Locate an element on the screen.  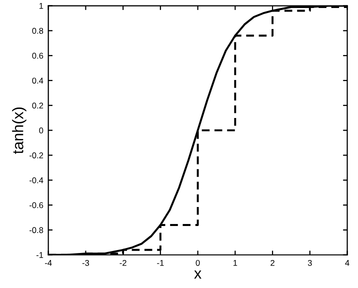
y-tick-label: -0.4 is located at coordinates (36, 180).